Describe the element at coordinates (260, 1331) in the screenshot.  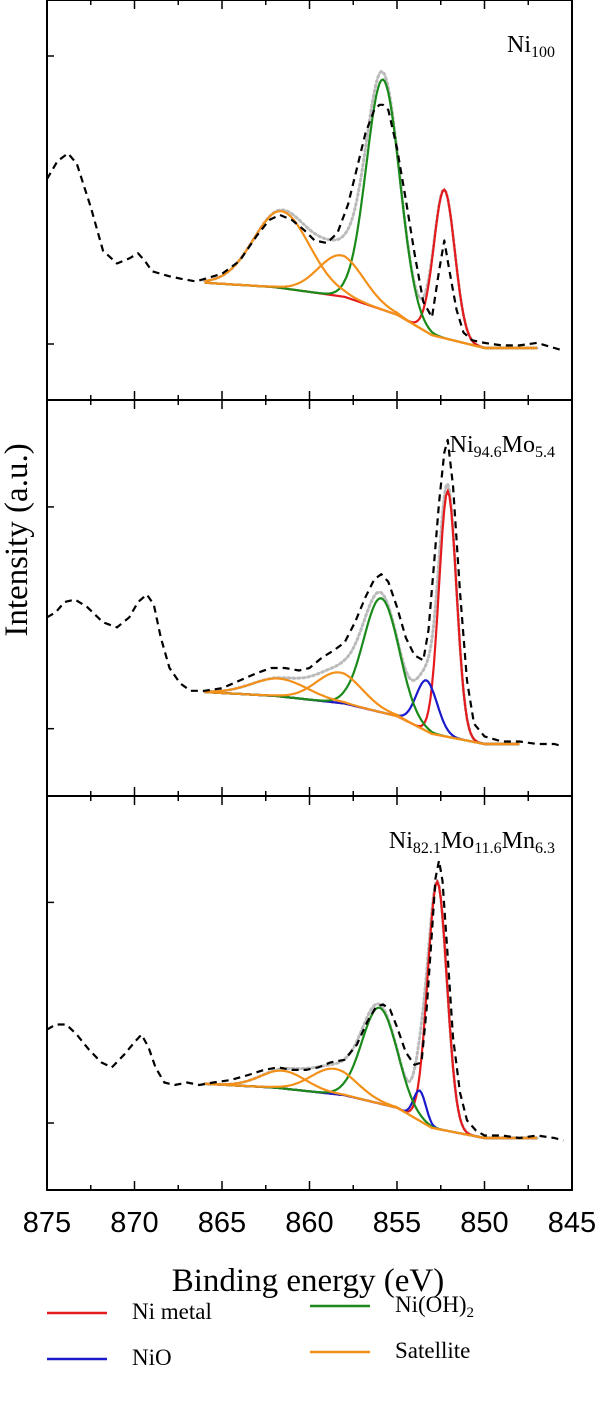
I see `legend: Ni metal Ni(OH)2 NiO Satellite` at that location.